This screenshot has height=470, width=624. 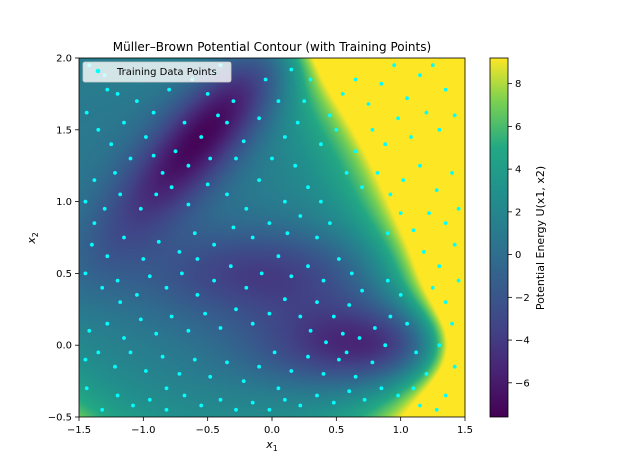 I want to click on x-tick-label: −1.5, so click(x=79, y=430).